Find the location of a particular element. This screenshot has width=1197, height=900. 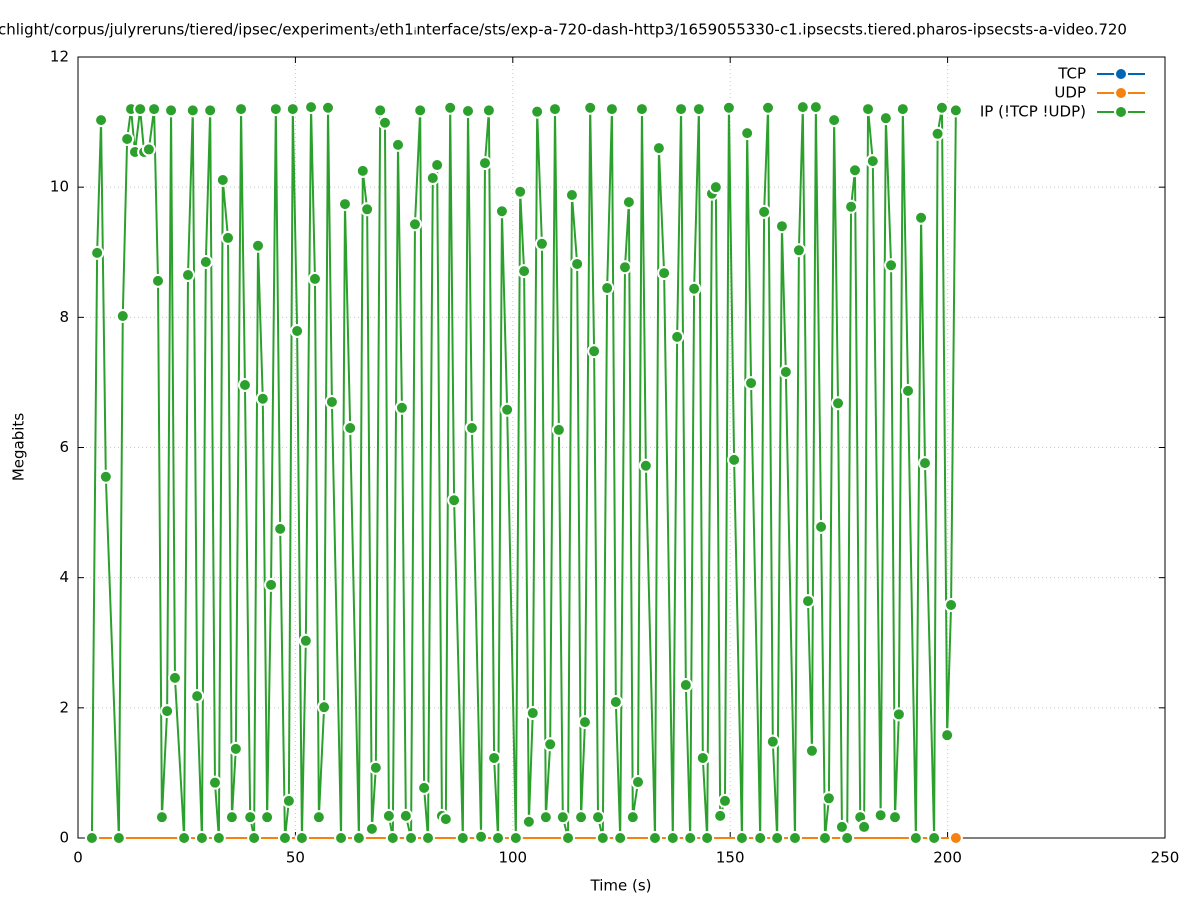

x-axis-label: Time (s) is located at coordinates (621, 886).